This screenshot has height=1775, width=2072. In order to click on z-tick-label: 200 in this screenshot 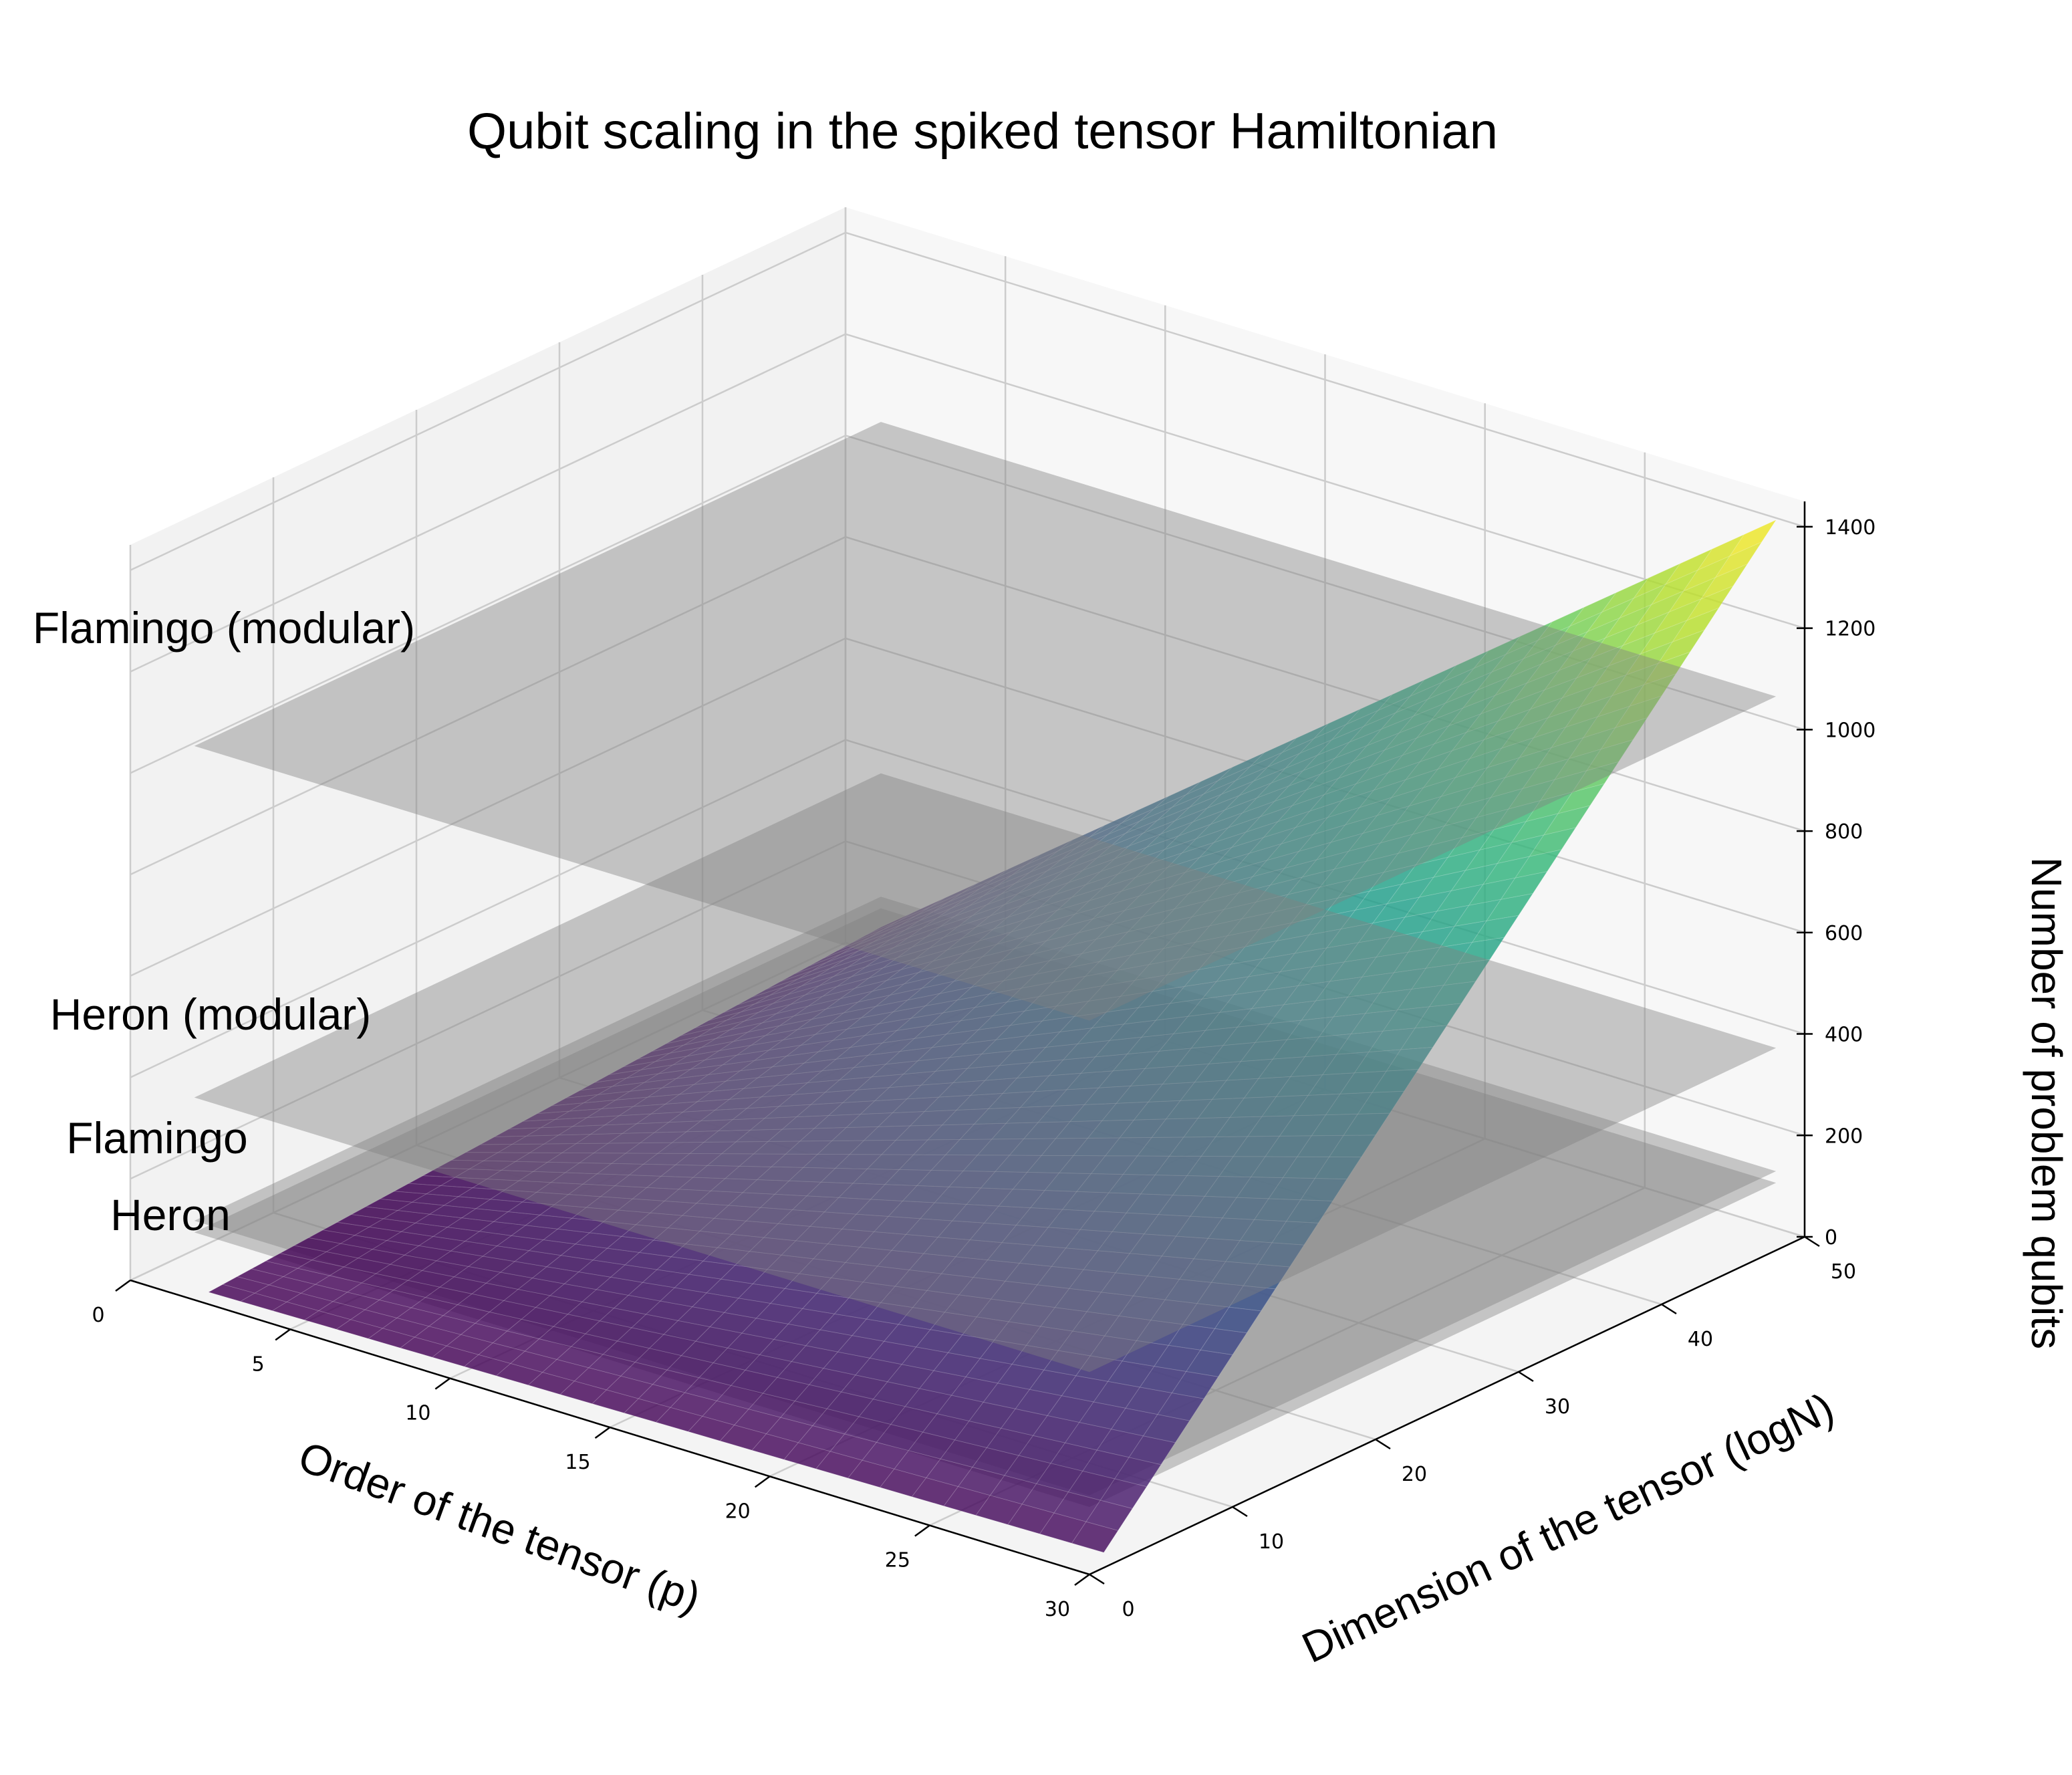, I will do `click(1844, 1136)`.